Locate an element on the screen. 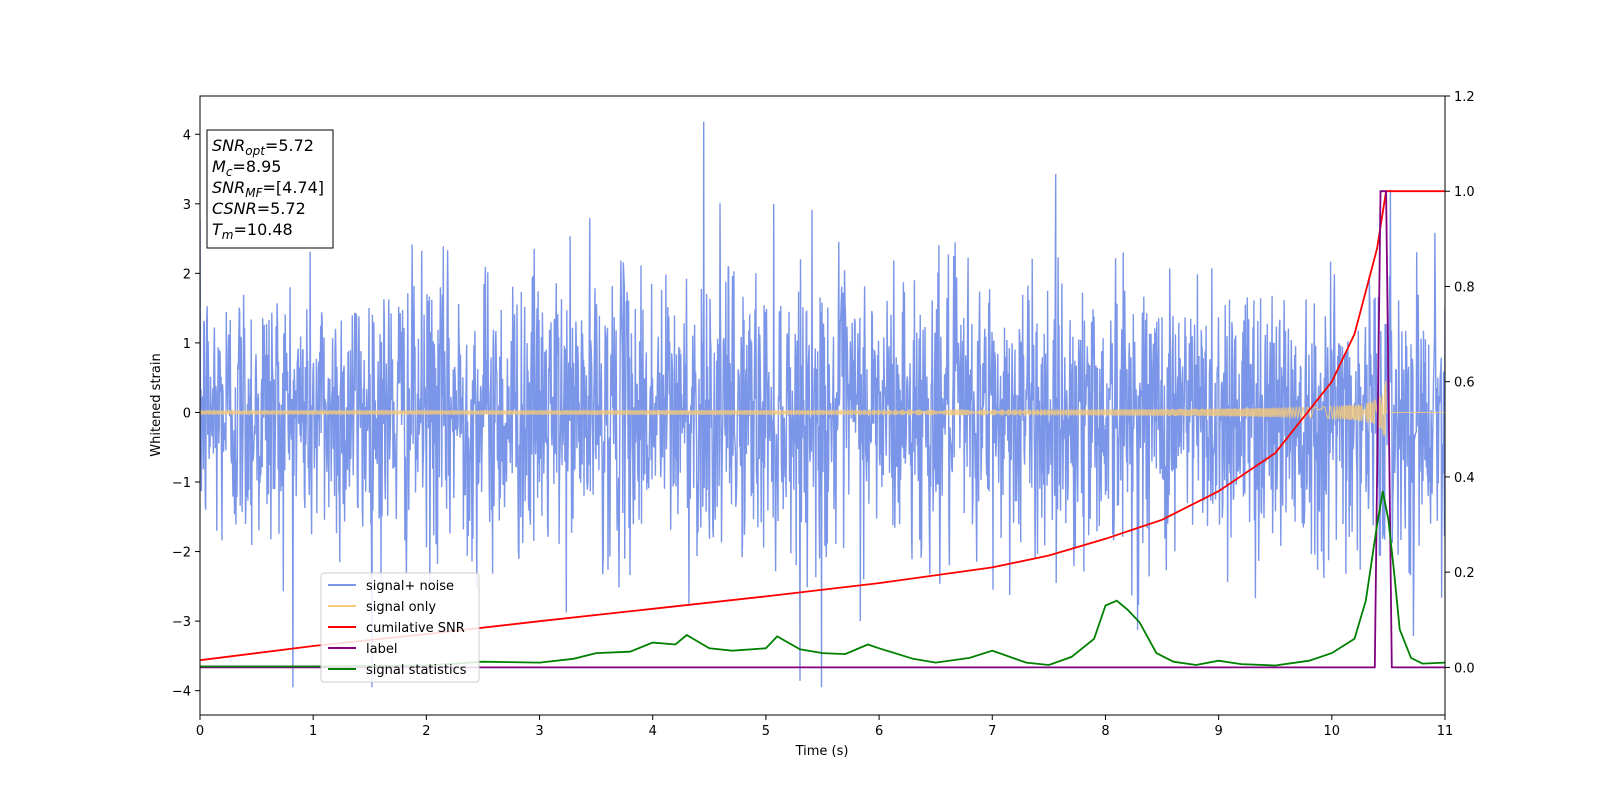 This screenshot has width=1600, height=800. y-axis-label: Whitened strain is located at coordinates (156, 404).